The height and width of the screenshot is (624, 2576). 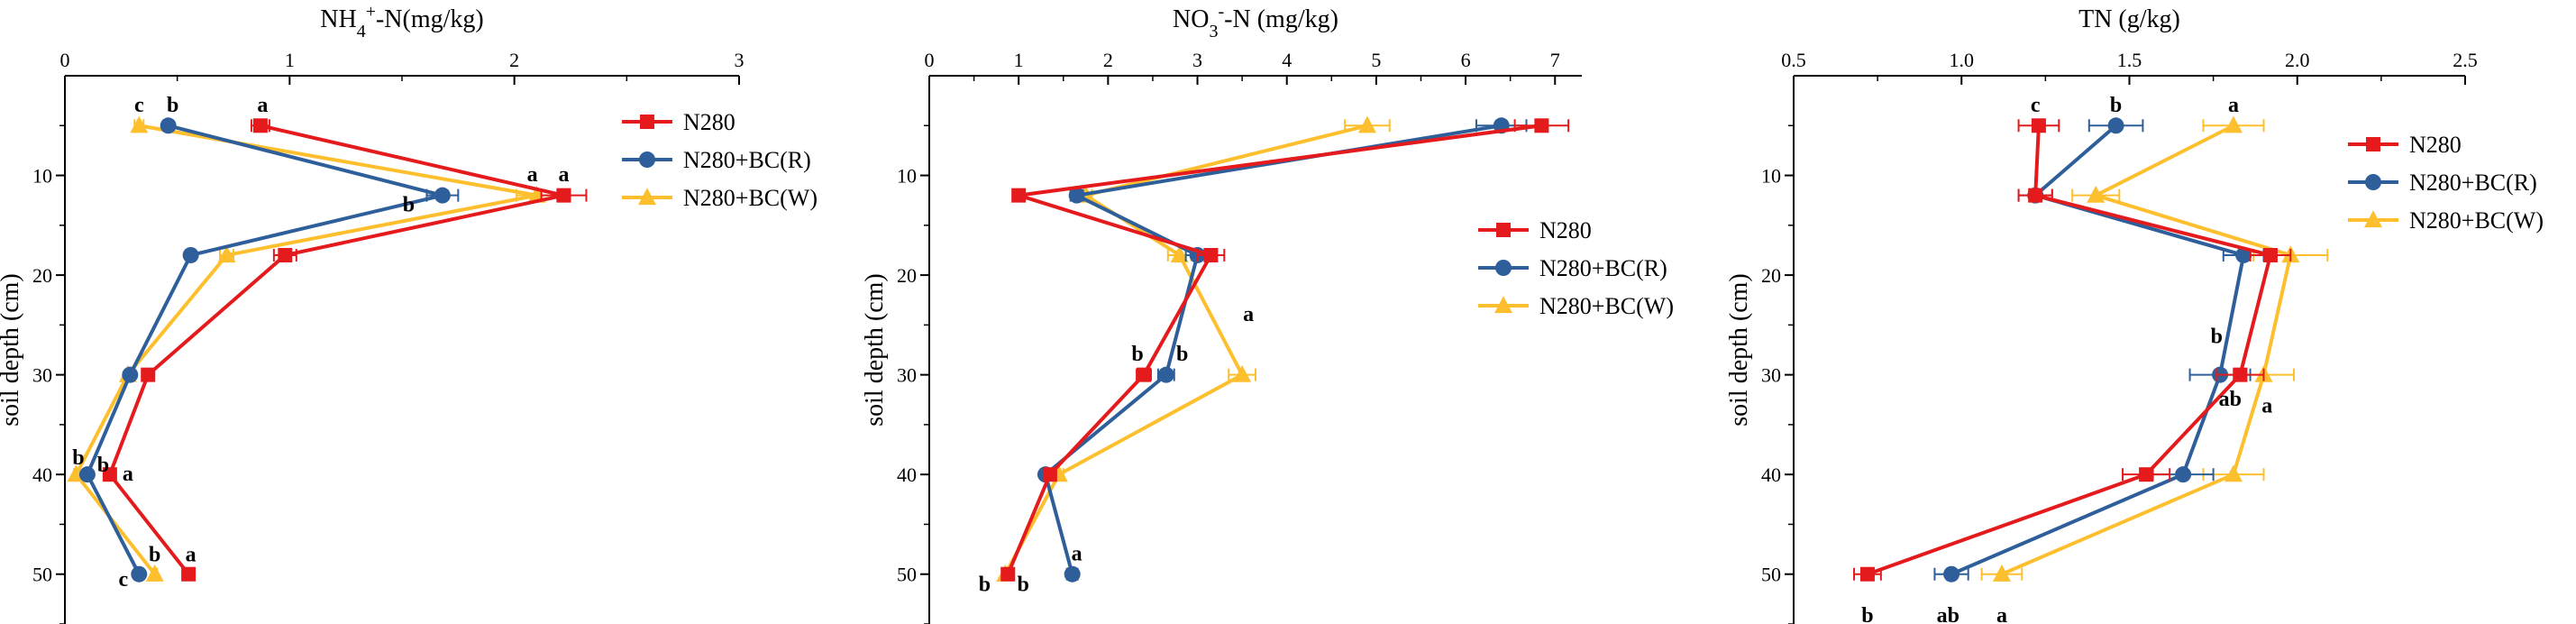 What do you see at coordinates (1191, 19) in the screenshot?
I see `title-base: NO` at bounding box center [1191, 19].